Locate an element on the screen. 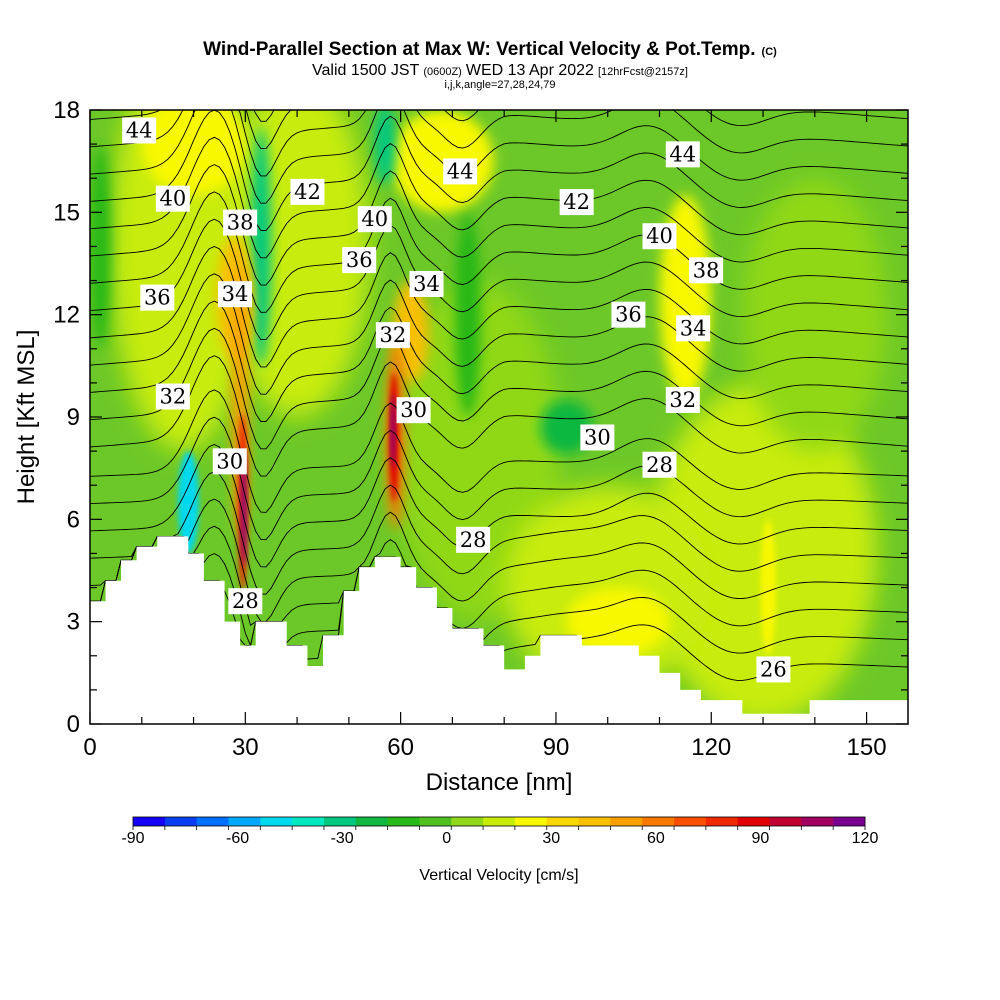 The image size is (1000, 1000). colorbar-tick-label: -90 is located at coordinates (132, 838).